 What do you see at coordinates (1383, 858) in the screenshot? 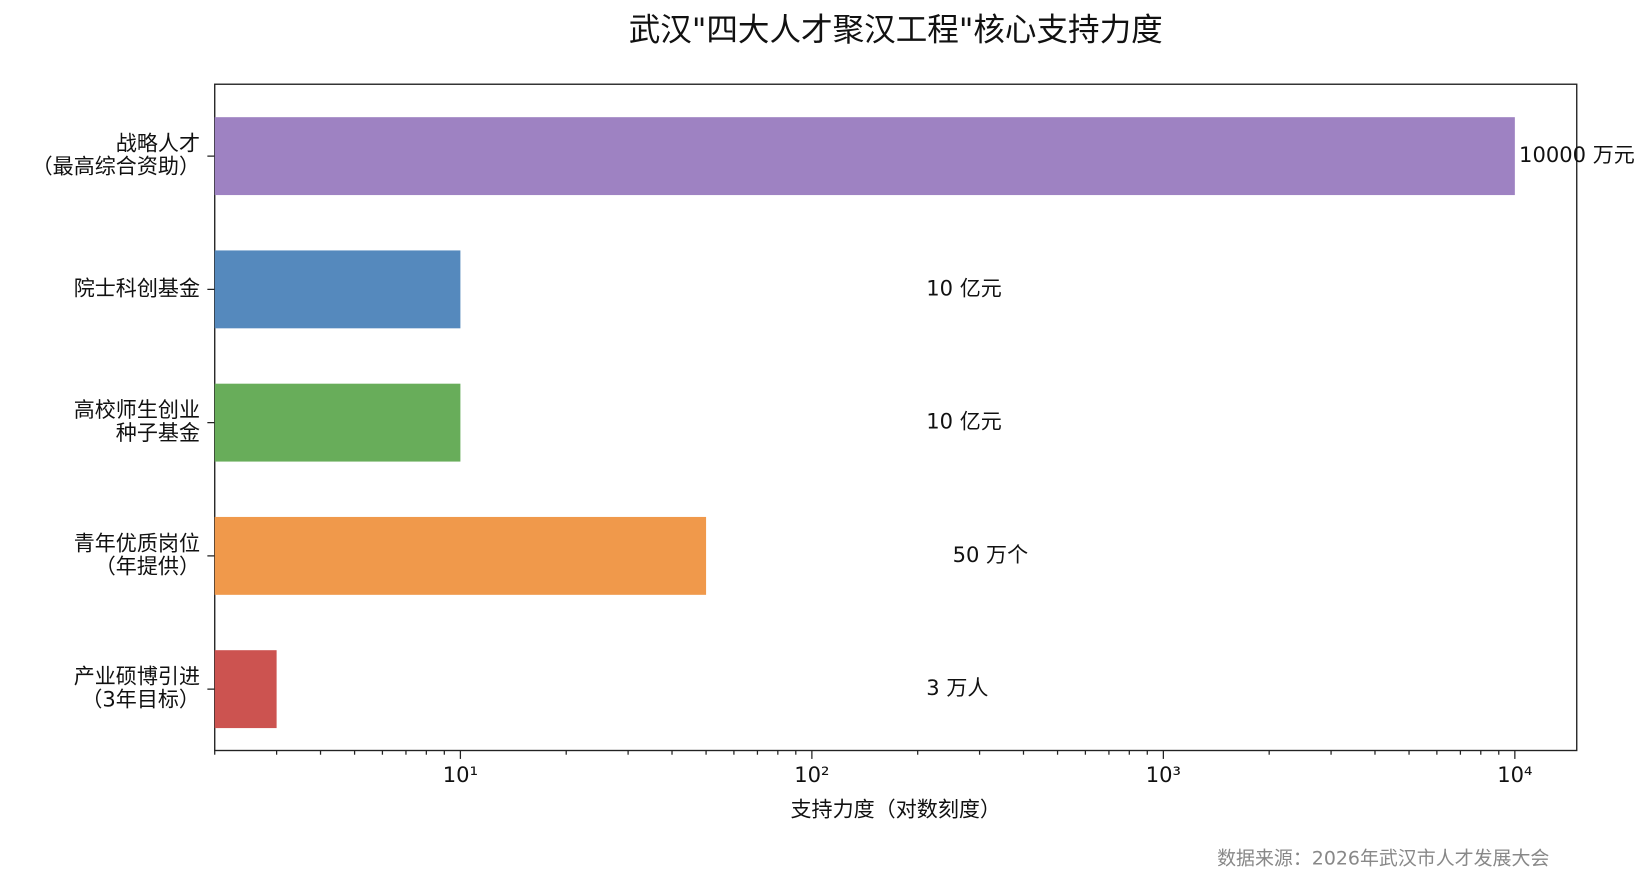
I see `source-note: 数据来源：2026年武汉市人才发展大会` at bounding box center [1383, 858].